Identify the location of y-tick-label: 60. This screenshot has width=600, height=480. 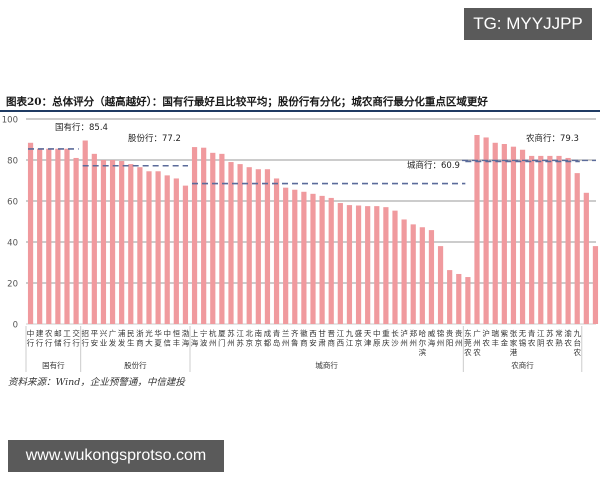
(12, 203).